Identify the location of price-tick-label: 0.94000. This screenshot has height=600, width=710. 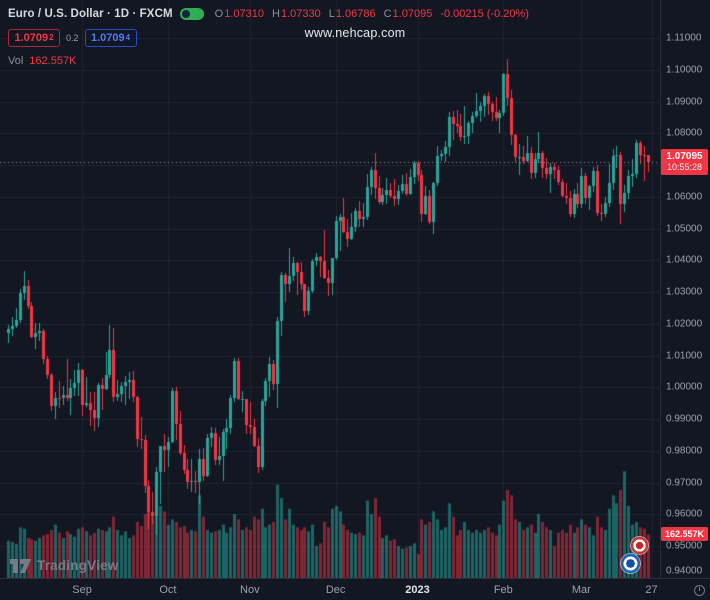
(684, 571).